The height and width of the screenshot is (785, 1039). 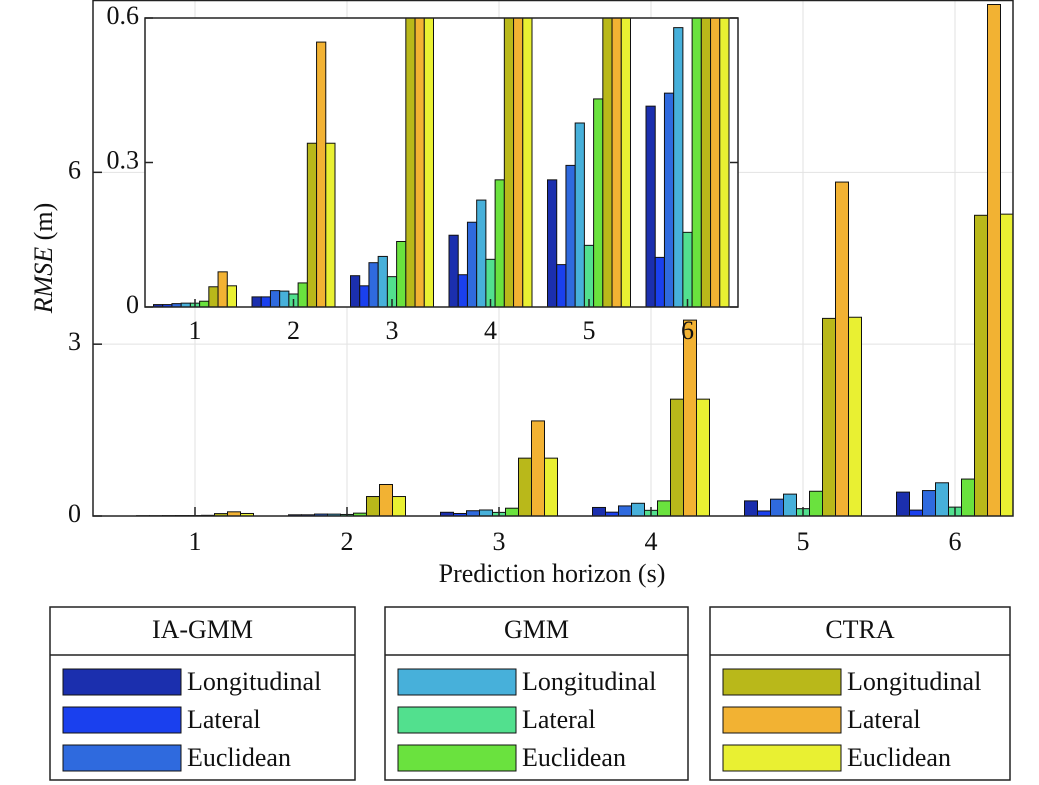 I want to click on y-axis-label: RMSE (m), so click(x=43, y=258).